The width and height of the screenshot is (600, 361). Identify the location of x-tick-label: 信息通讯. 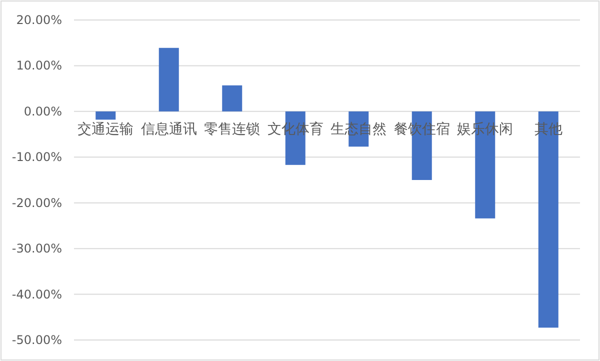
(168, 129).